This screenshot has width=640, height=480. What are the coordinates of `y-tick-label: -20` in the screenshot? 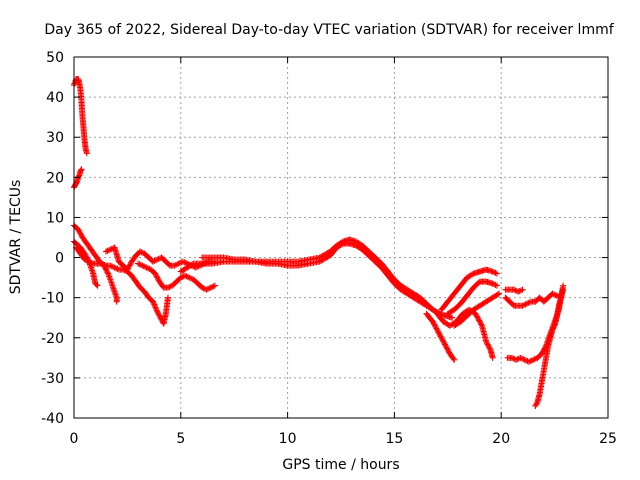 It's located at (52, 339).